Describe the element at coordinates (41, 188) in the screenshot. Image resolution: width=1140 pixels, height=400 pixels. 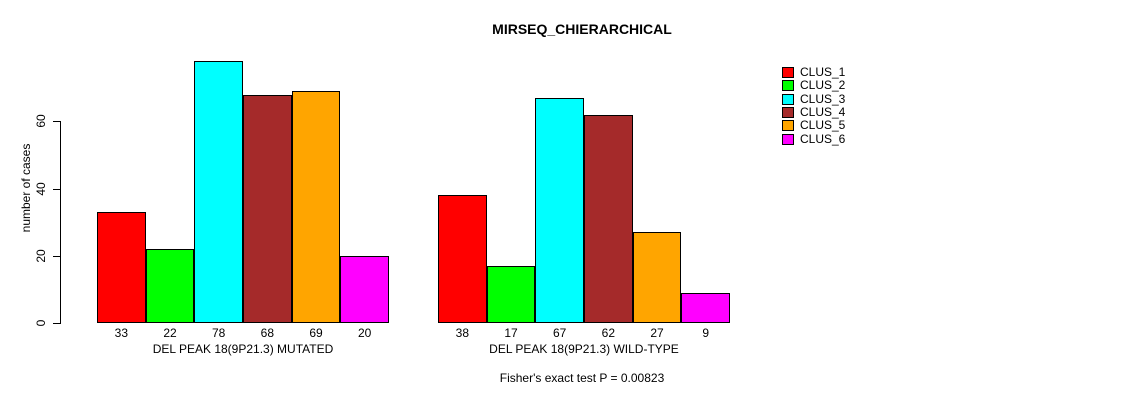
I see `y-tick-label-40: 40` at that location.